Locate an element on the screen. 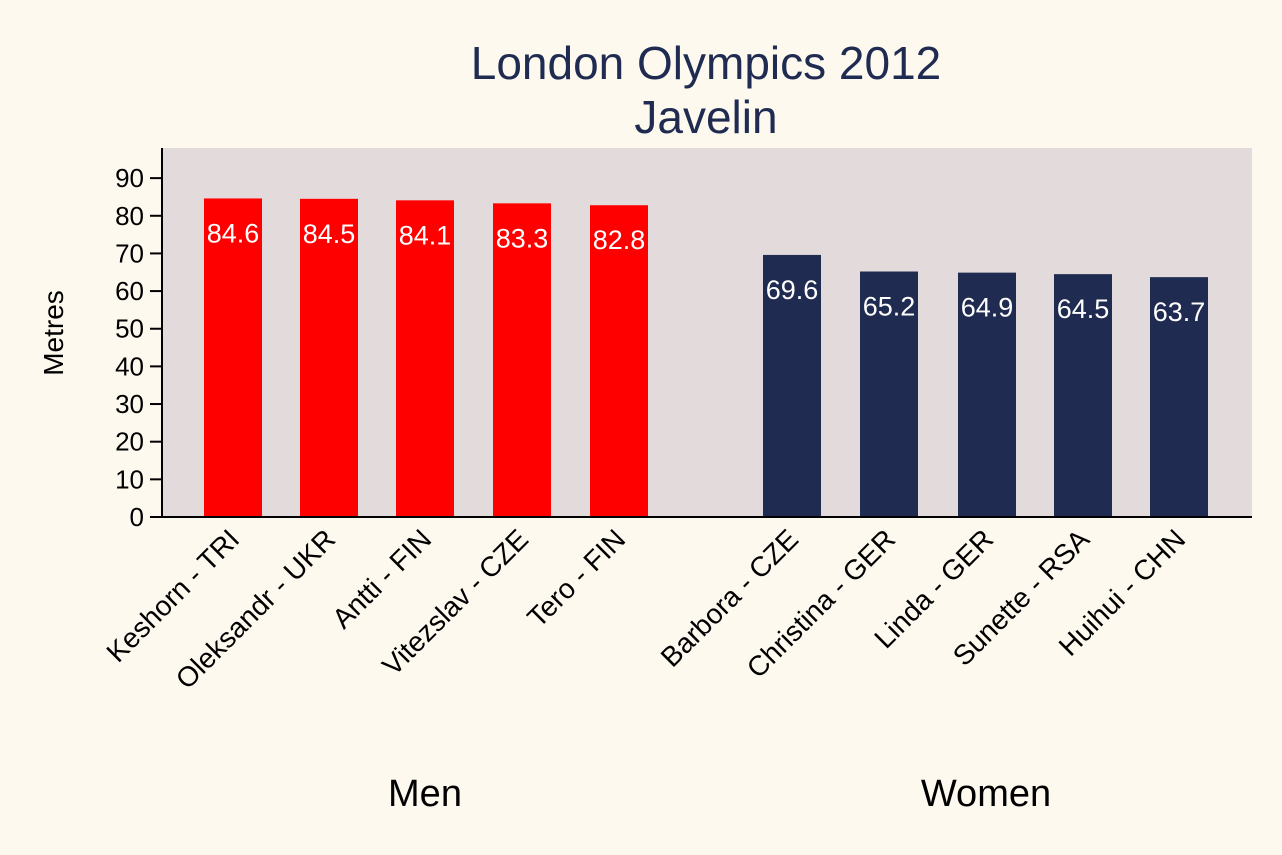  bar-value-label: 84.5 is located at coordinates (329, 234).